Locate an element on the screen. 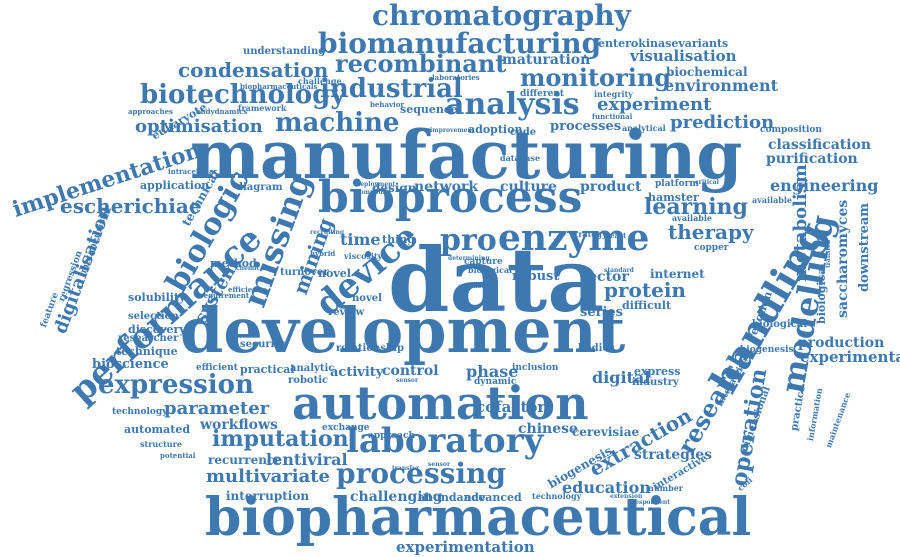 The height and width of the screenshot is (557, 900). word-experimentation: experimentation is located at coordinates (465, 547).